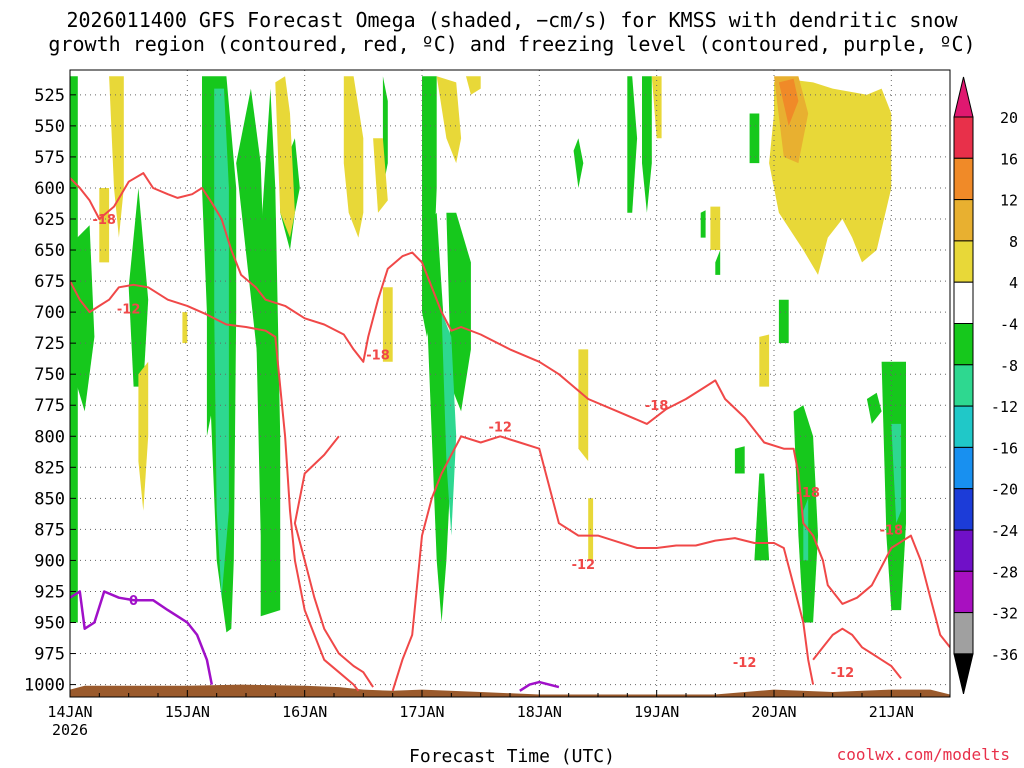 This screenshot has width=1024, height=768. Describe the element at coordinates (1004, 655) in the screenshot. I see `colorbar-label: -36` at that location.